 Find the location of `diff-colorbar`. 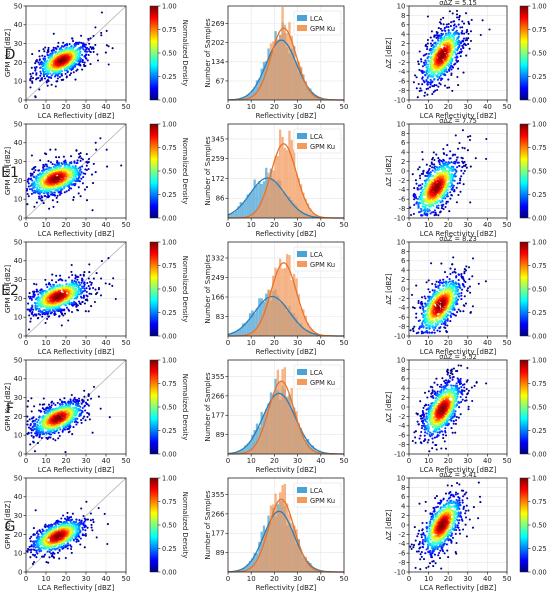

diff-colorbar is located at coordinates (524, 171).